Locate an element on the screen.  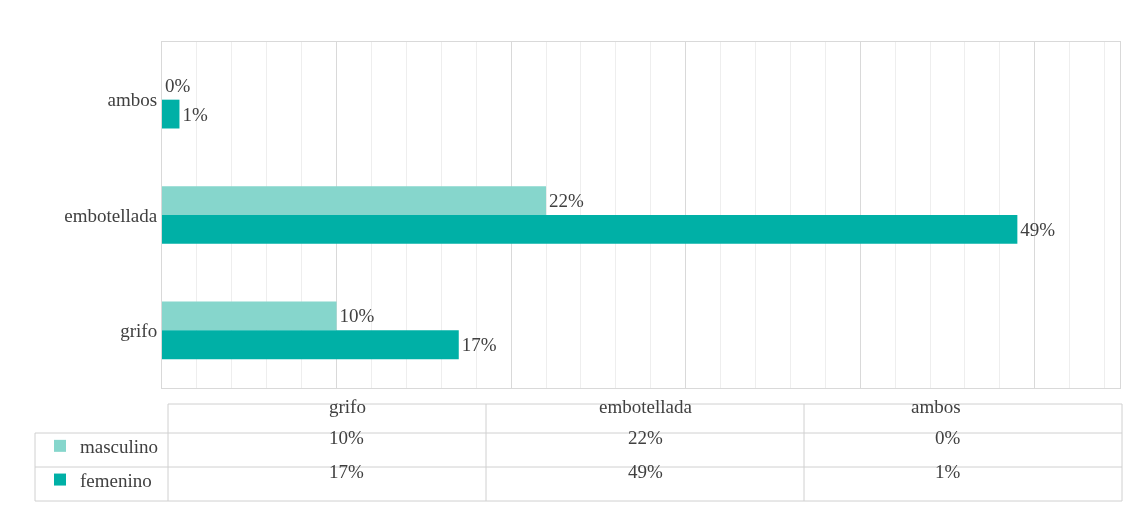
data-label: 17% is located at coordinates (479, 345).